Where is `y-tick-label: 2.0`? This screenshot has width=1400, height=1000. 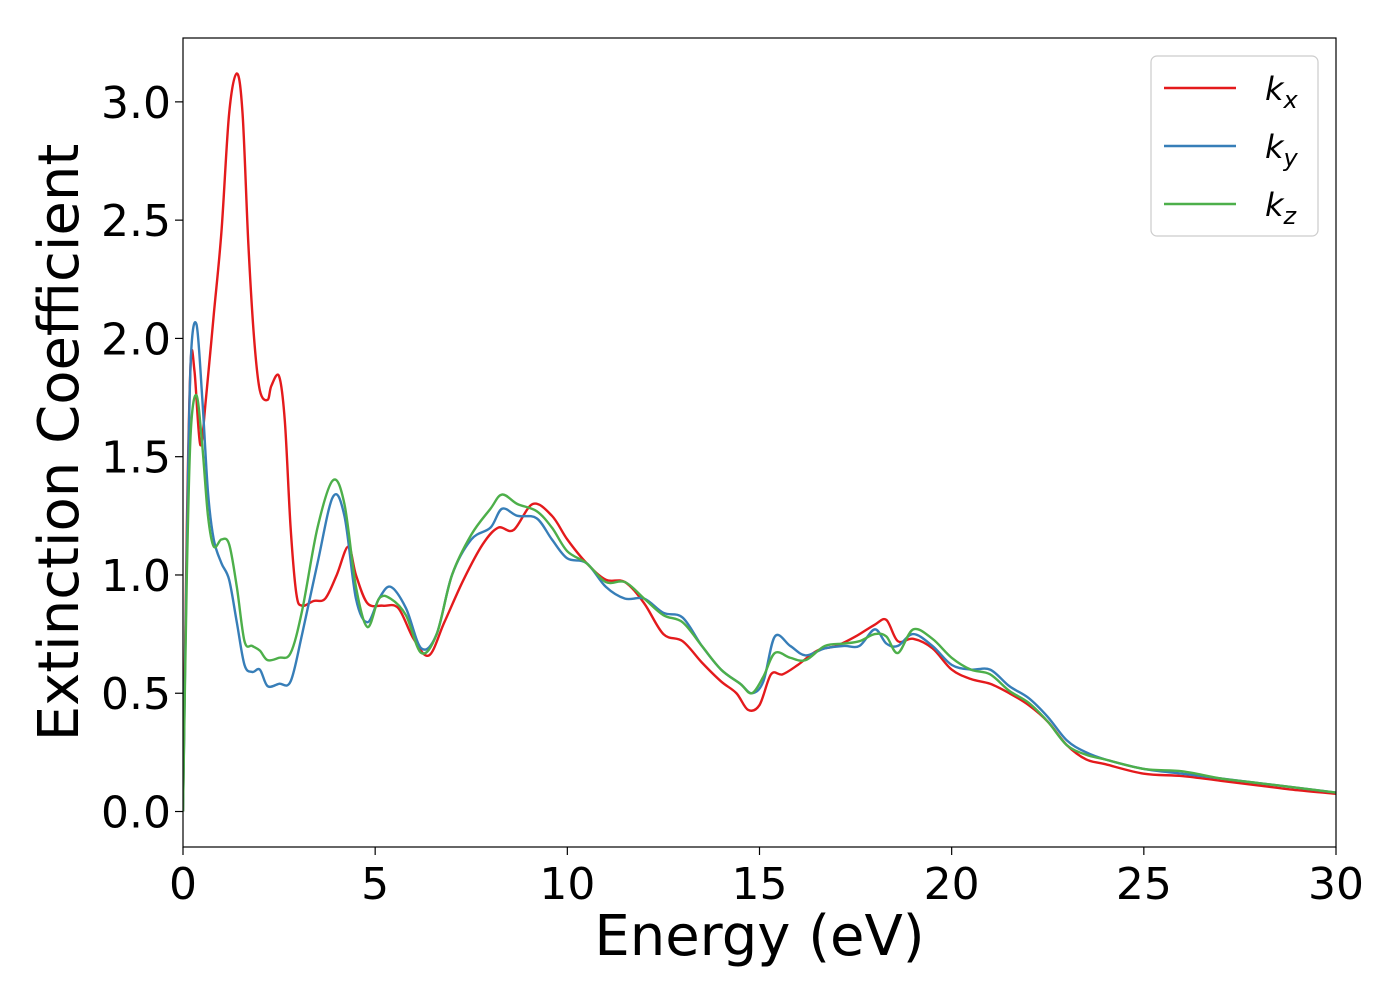 y-tick-label: 2.0 is located at coordinates (136, 339).